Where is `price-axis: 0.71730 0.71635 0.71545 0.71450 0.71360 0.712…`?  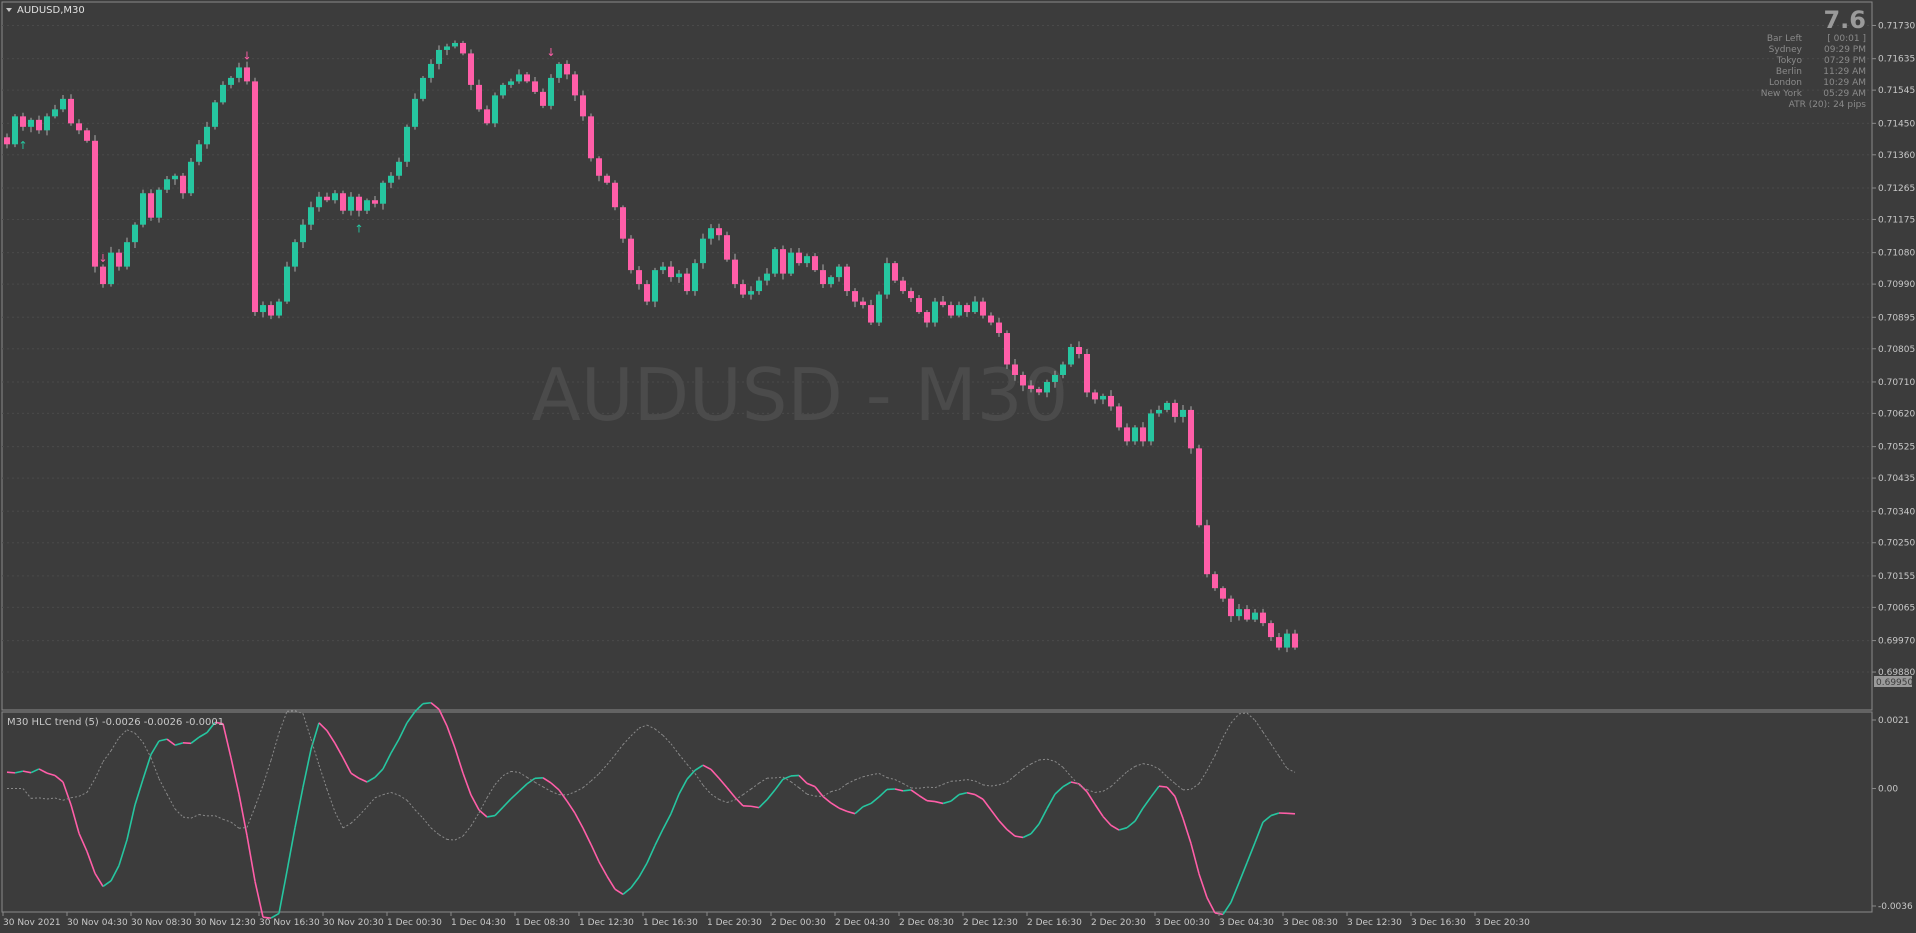
price-axis: 0.71730 0.71635 0.71545 0.71450 0.71360 0.712… is located at coordinates (1893, 349).